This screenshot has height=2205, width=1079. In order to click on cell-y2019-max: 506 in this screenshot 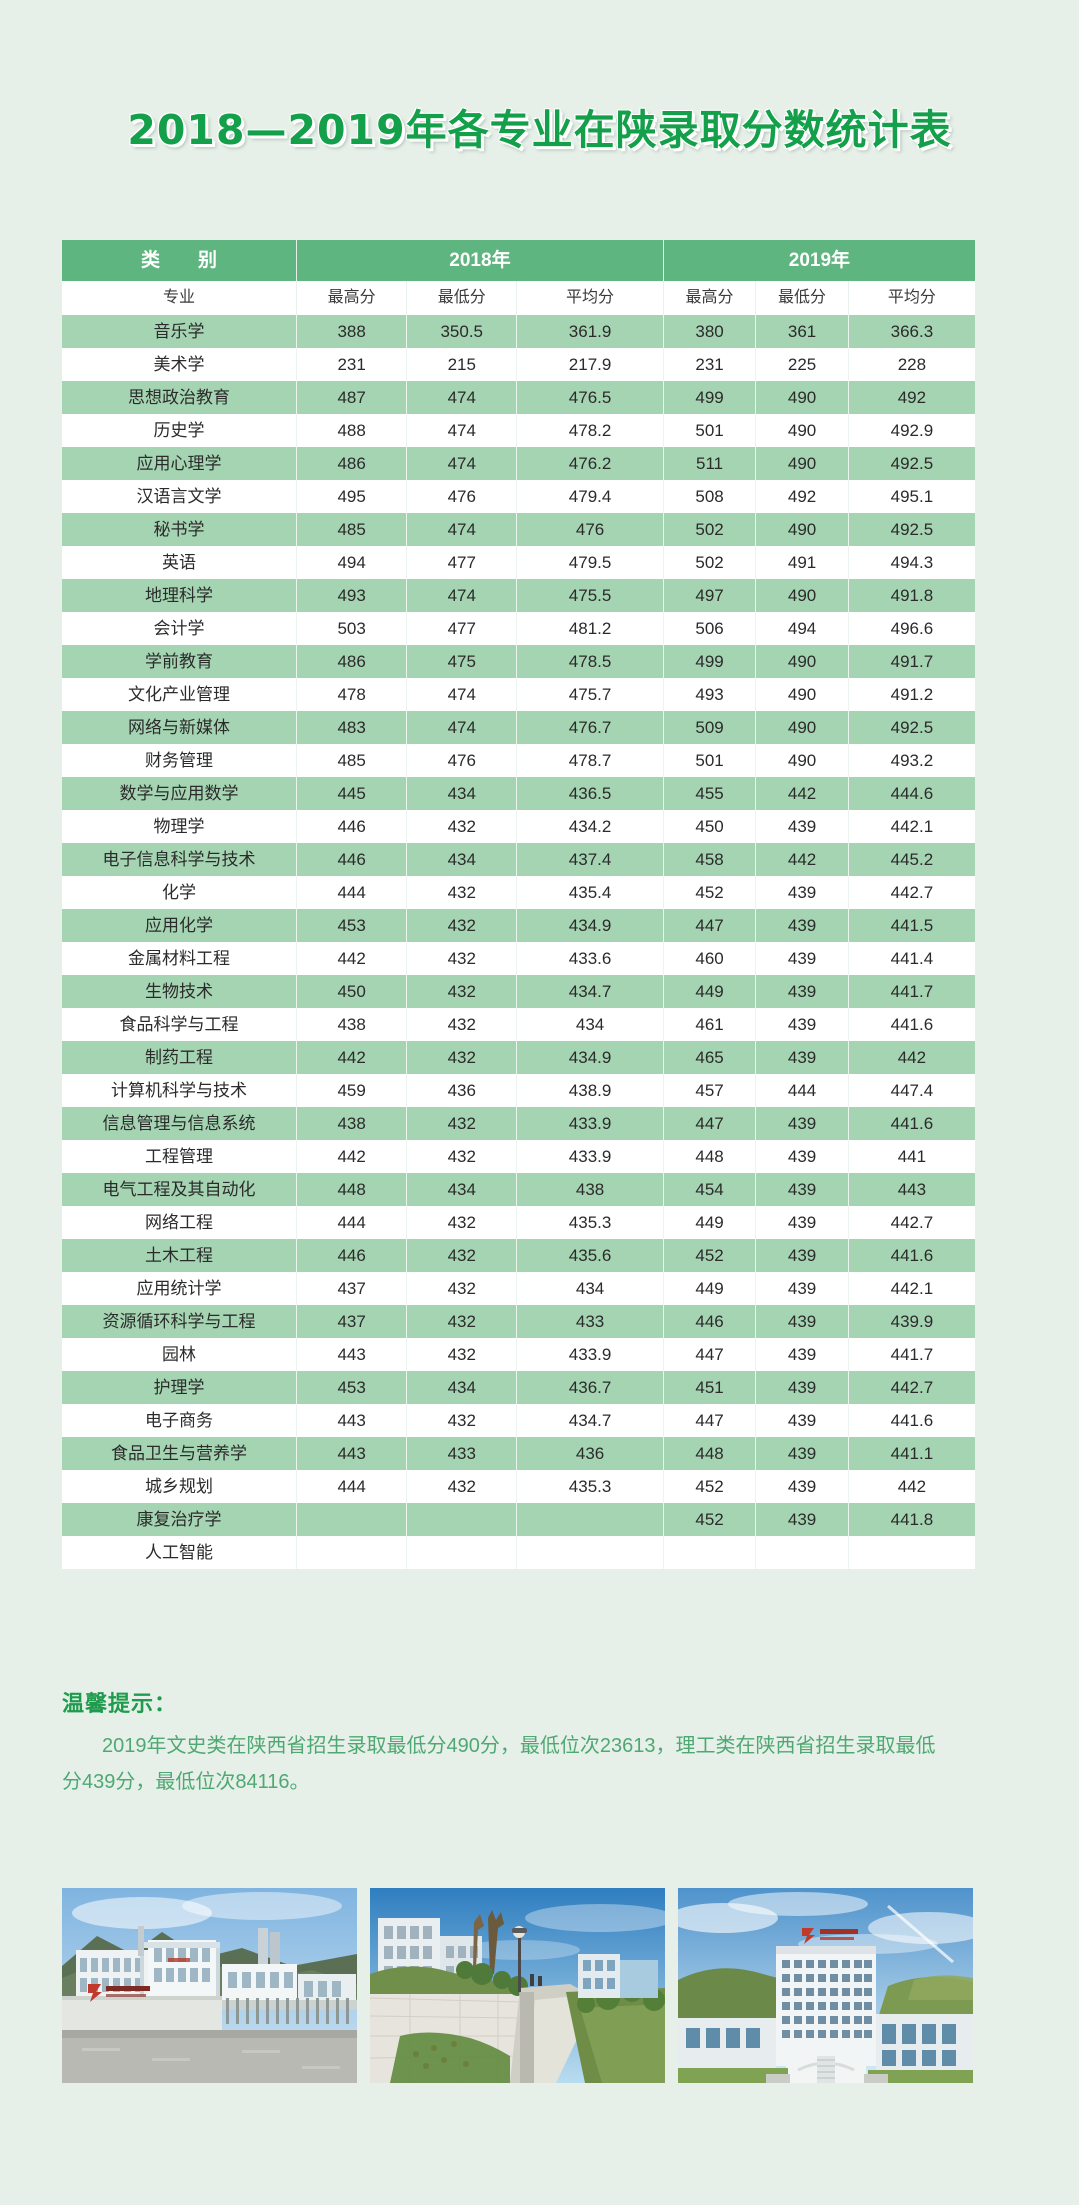, I will do `click(710, 628)`.